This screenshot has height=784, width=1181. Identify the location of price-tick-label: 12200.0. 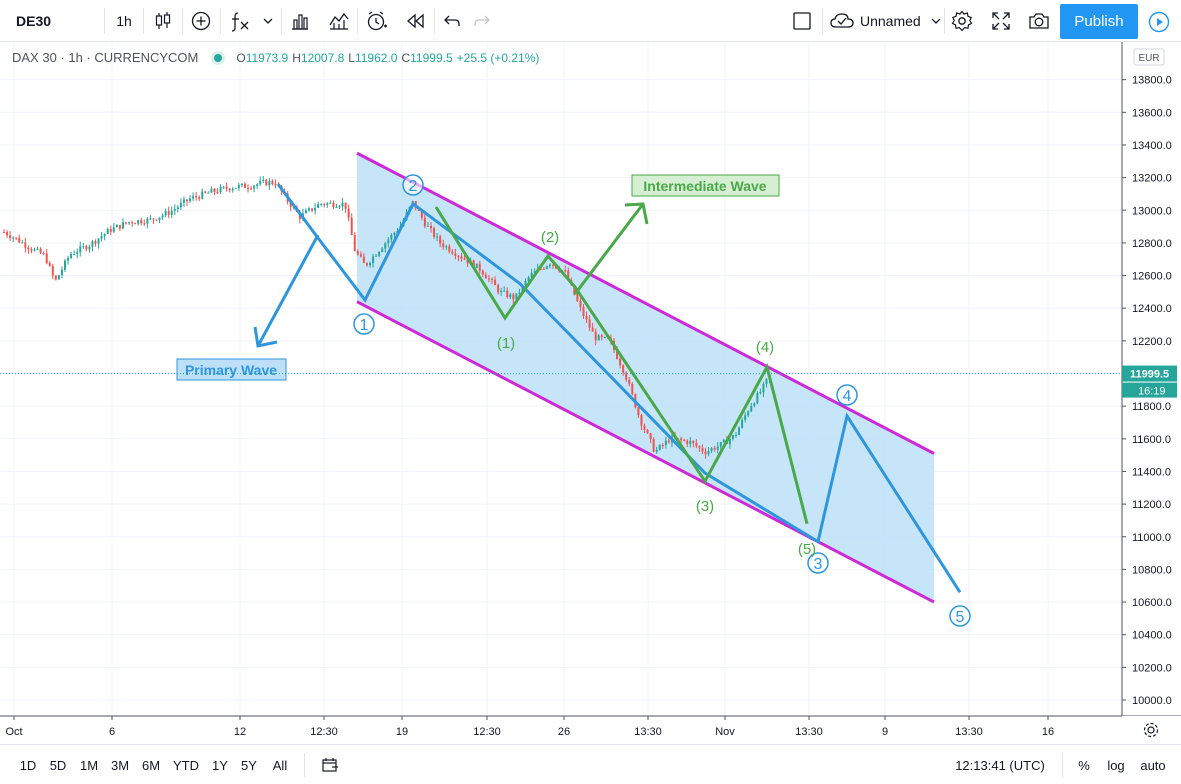
(1152, 342).